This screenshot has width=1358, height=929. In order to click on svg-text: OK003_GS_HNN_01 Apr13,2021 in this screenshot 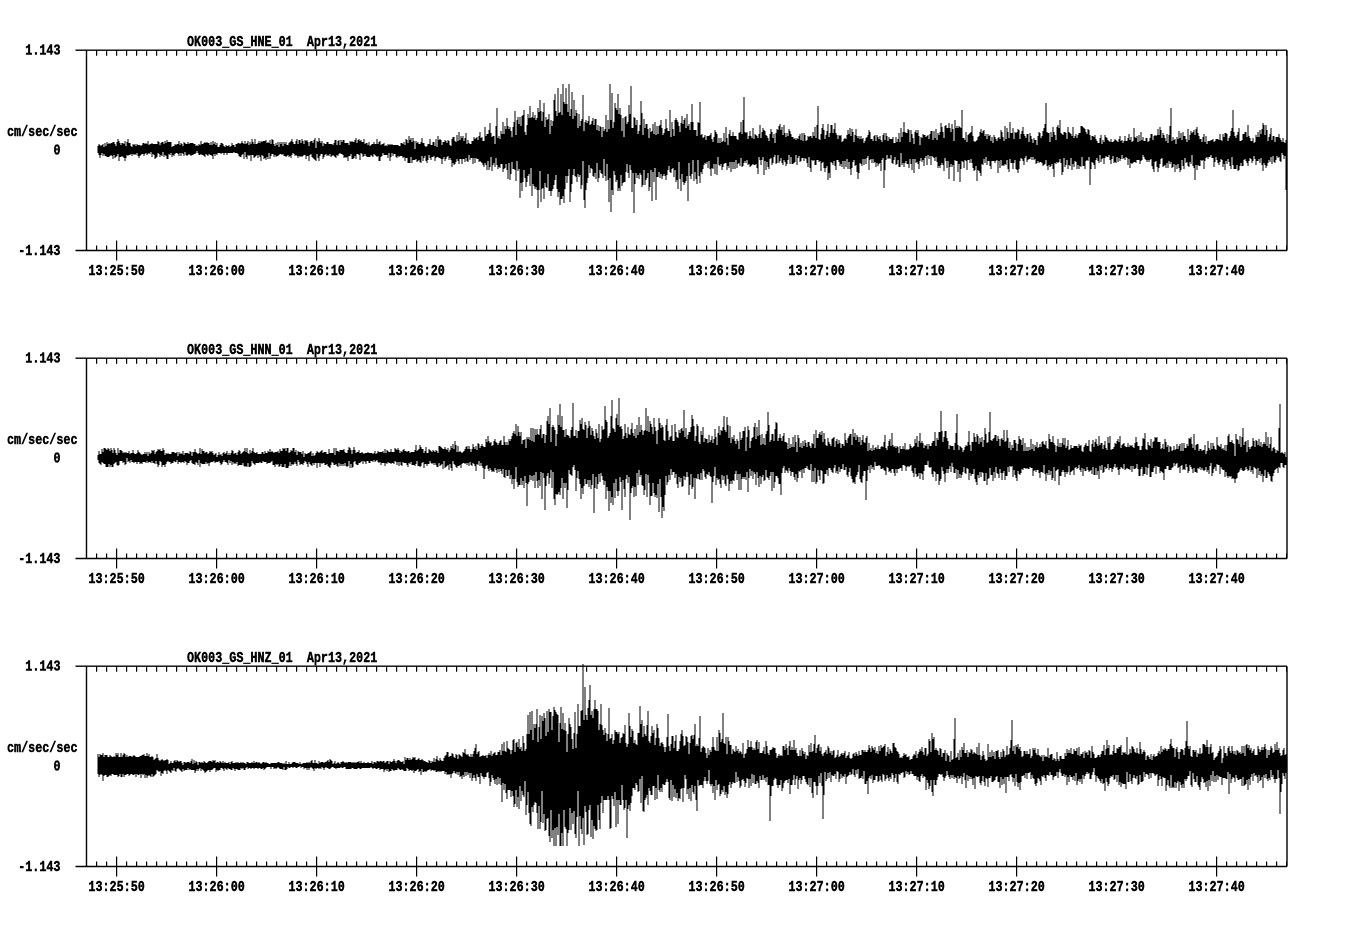, I will do `click(282, 350)`.